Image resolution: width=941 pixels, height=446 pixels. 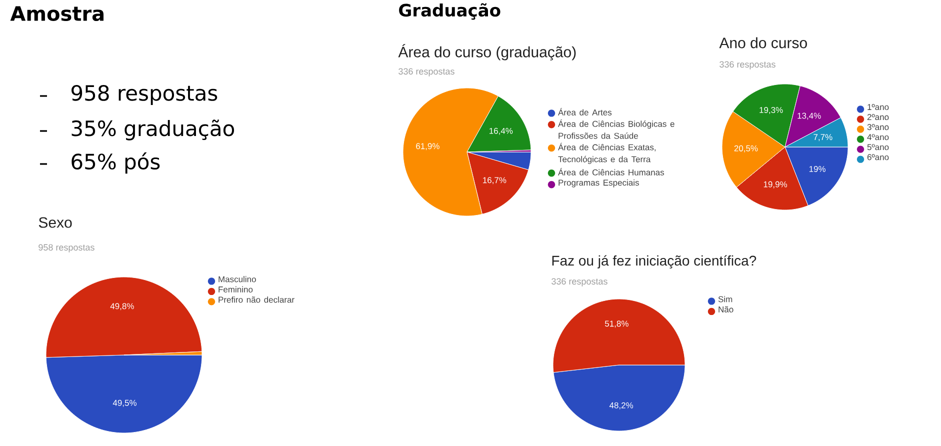 What do you see at coordinates (122, 306) in the screenshot?
I see `data-label: 49,8%` at bounding box center [122, 306].